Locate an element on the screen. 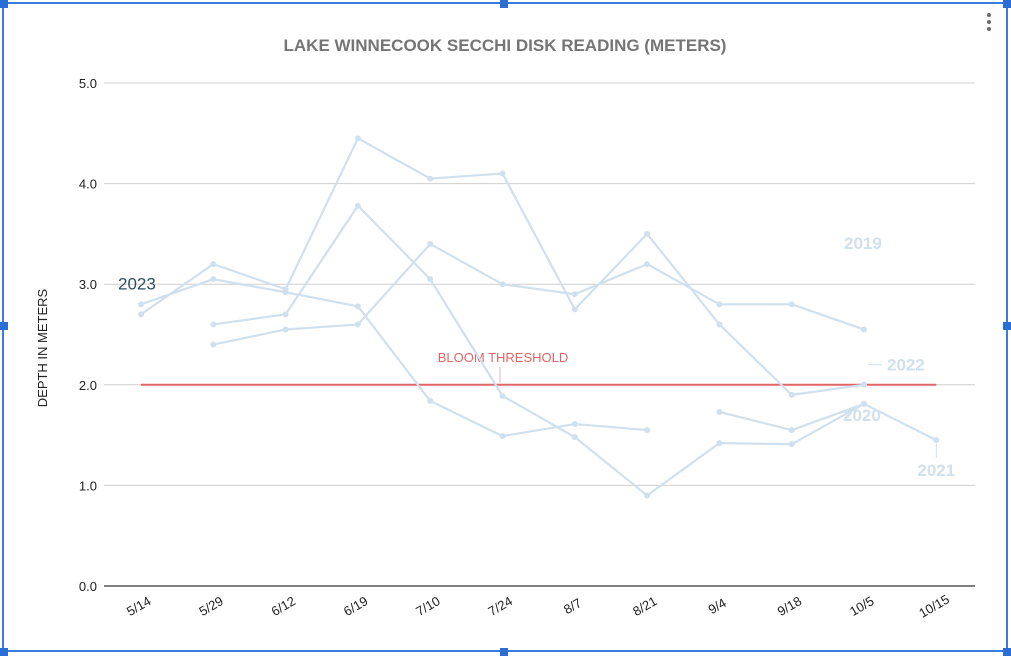 This screenshot has height=661, width=1011. resize-handle-bottom-right is located at coordinates (1007, 652).